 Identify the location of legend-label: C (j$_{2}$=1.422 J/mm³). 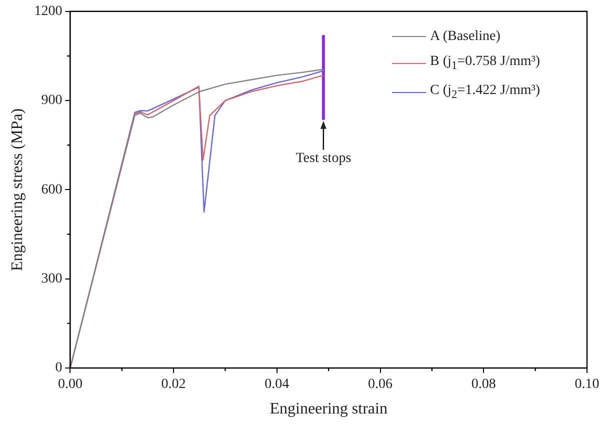
(485, 92).